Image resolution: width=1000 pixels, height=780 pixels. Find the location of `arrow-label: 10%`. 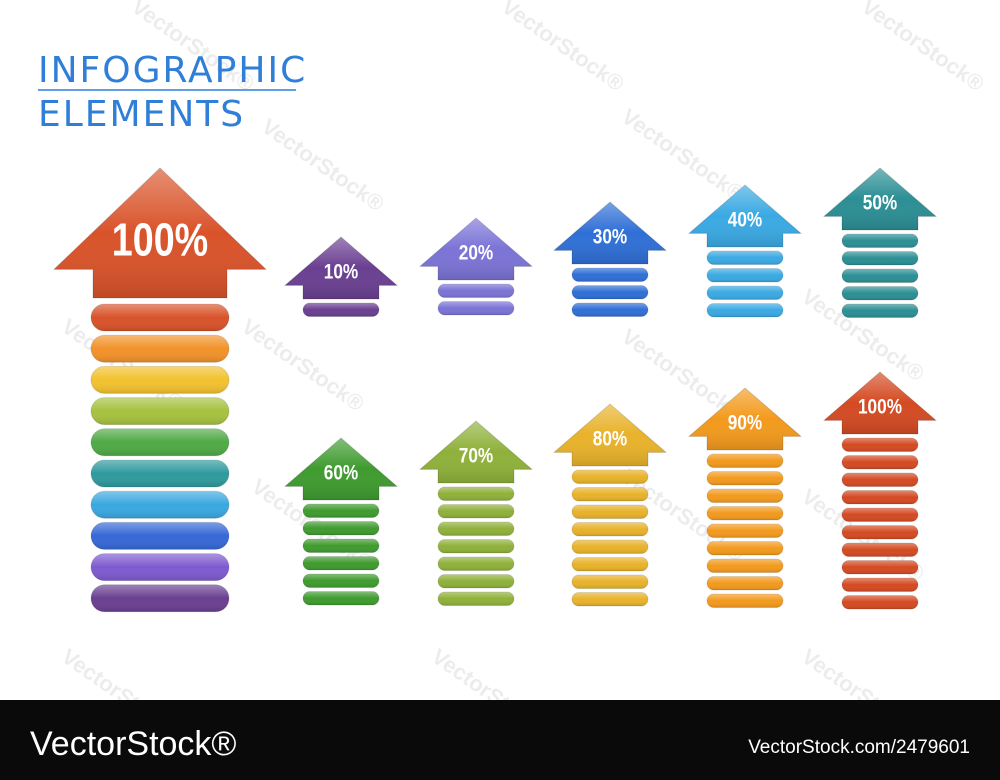

arrow-label: 10% is located at coordinates (341, 272).